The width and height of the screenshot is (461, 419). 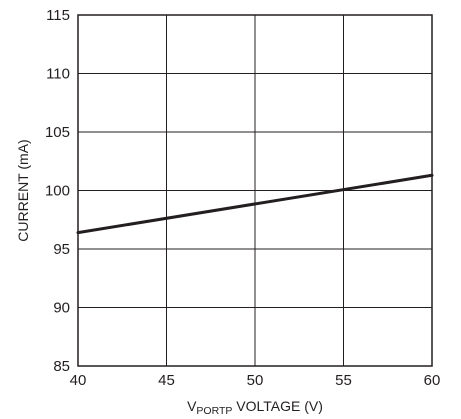 I want to click on x-tick-label: 40, so click(x=78, y=380).